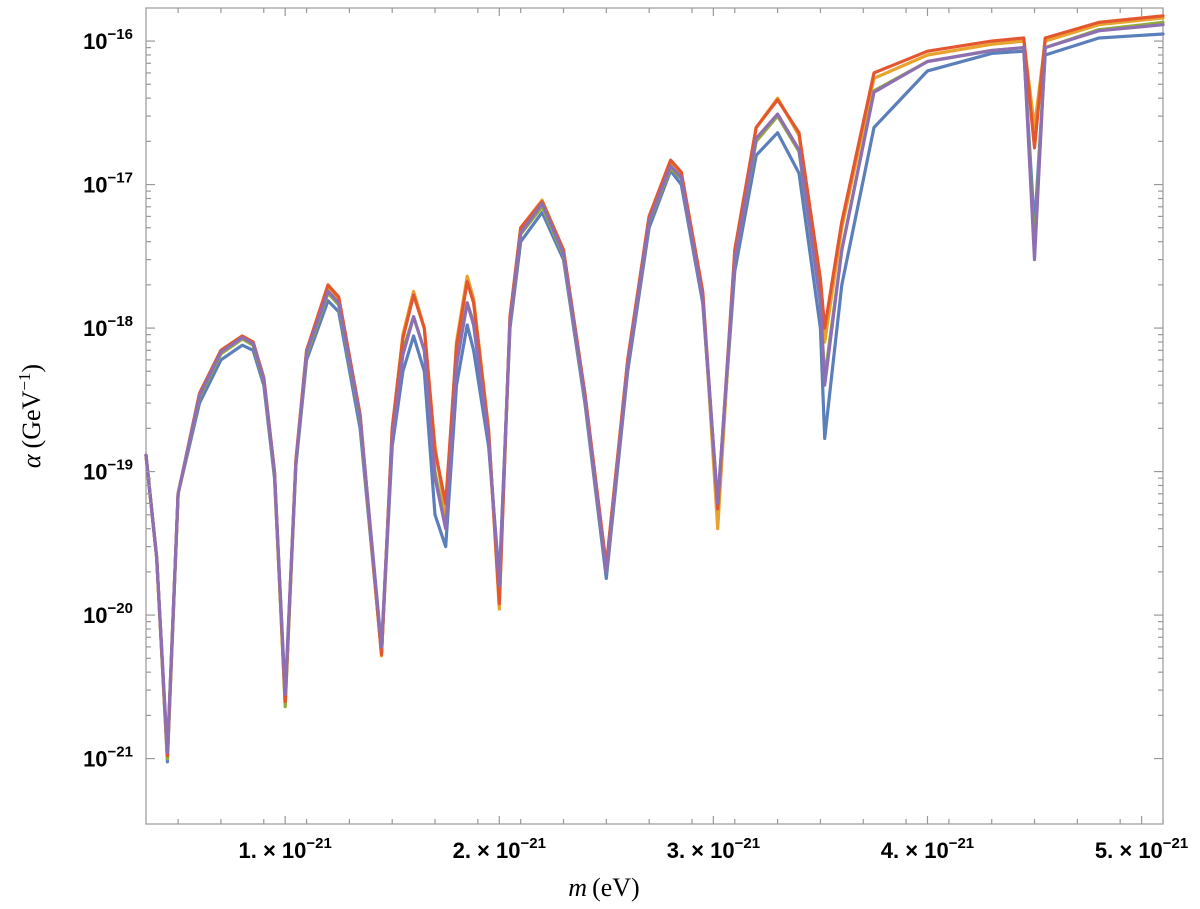 This screenshot has width=1200, height=909. Describe the element at coordinates (108, 471) in the screenshot. I see `y-tick-label: 10−19` at that location.